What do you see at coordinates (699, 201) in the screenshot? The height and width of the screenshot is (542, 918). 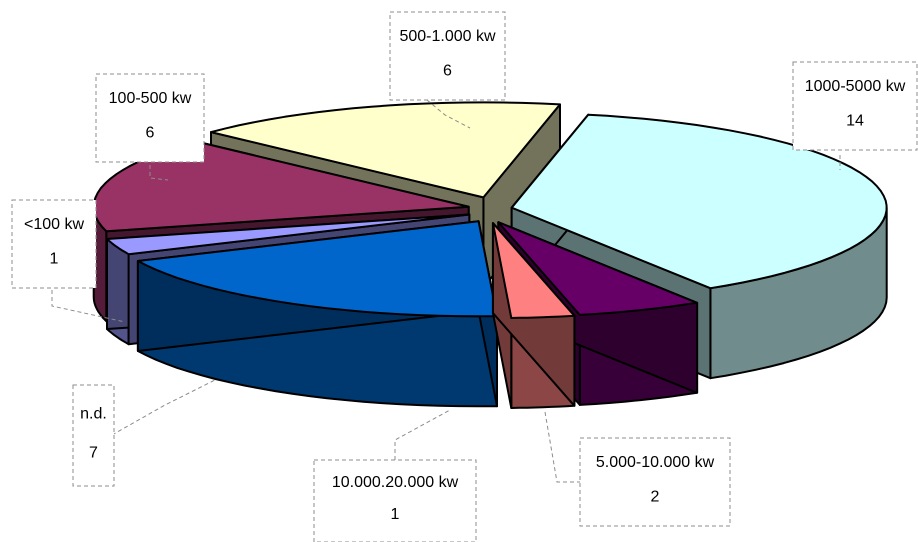 I see `slice-top-1000-5000-kw` at bounding box center [699, 201].